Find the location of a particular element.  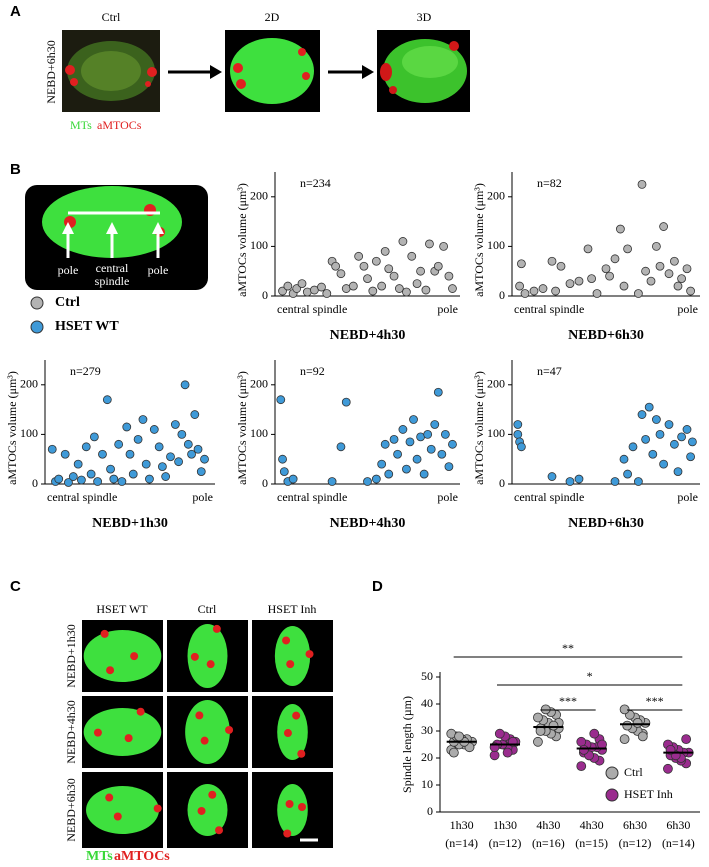

y-tick-label: 50 is located at coordinates (427, 676).